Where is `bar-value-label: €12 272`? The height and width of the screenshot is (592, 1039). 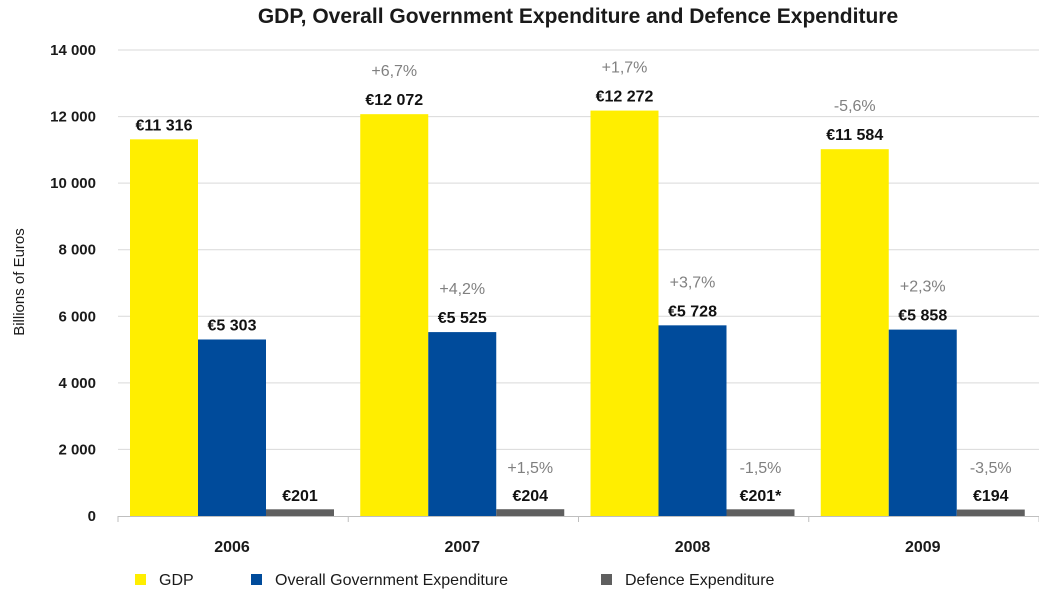 bar-value-label: €12 272 is located at coordinates (625, 97).